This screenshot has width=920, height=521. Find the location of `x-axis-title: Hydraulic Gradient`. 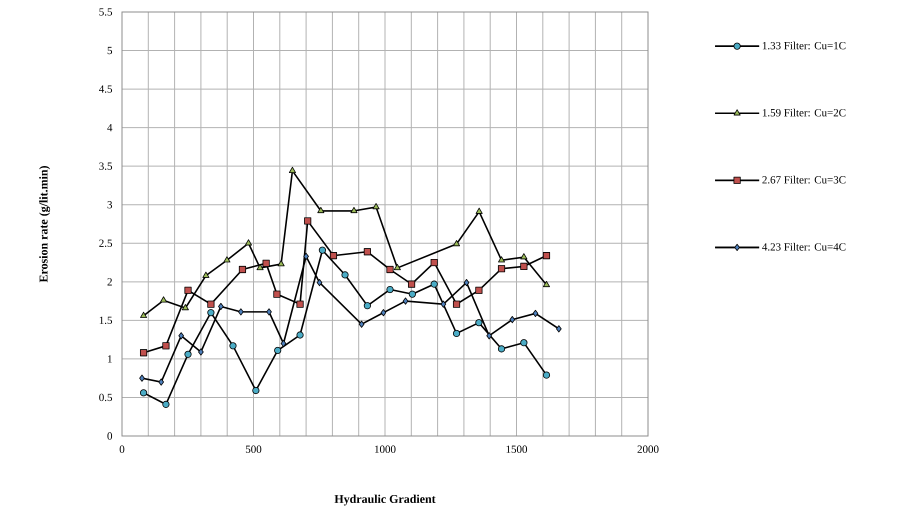

x-axis-title: Hydraulic Gradient is located at coordinates (385, 500).